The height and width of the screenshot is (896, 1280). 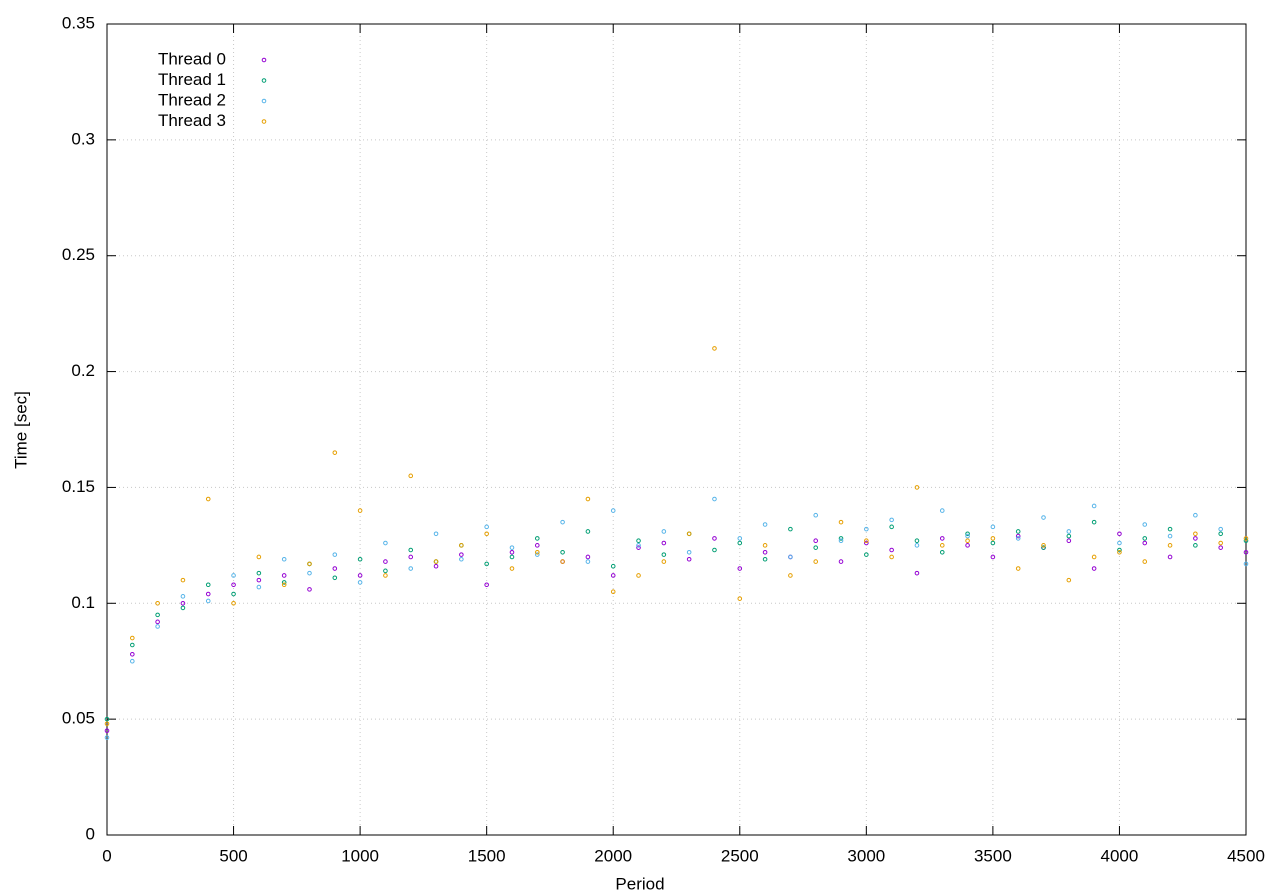 I want to click on x-tick-label: 4000, so click(x=1120, y=855).